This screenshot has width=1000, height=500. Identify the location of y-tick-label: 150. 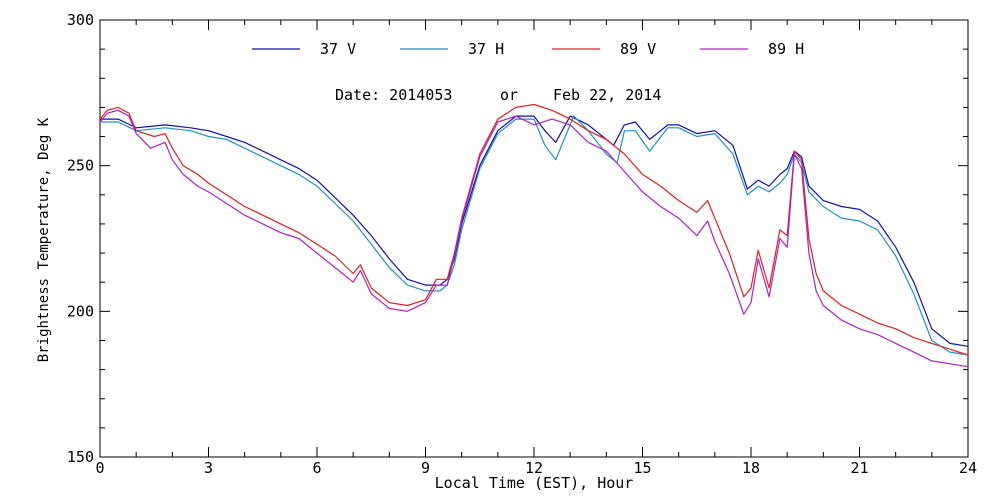
(80, 457).